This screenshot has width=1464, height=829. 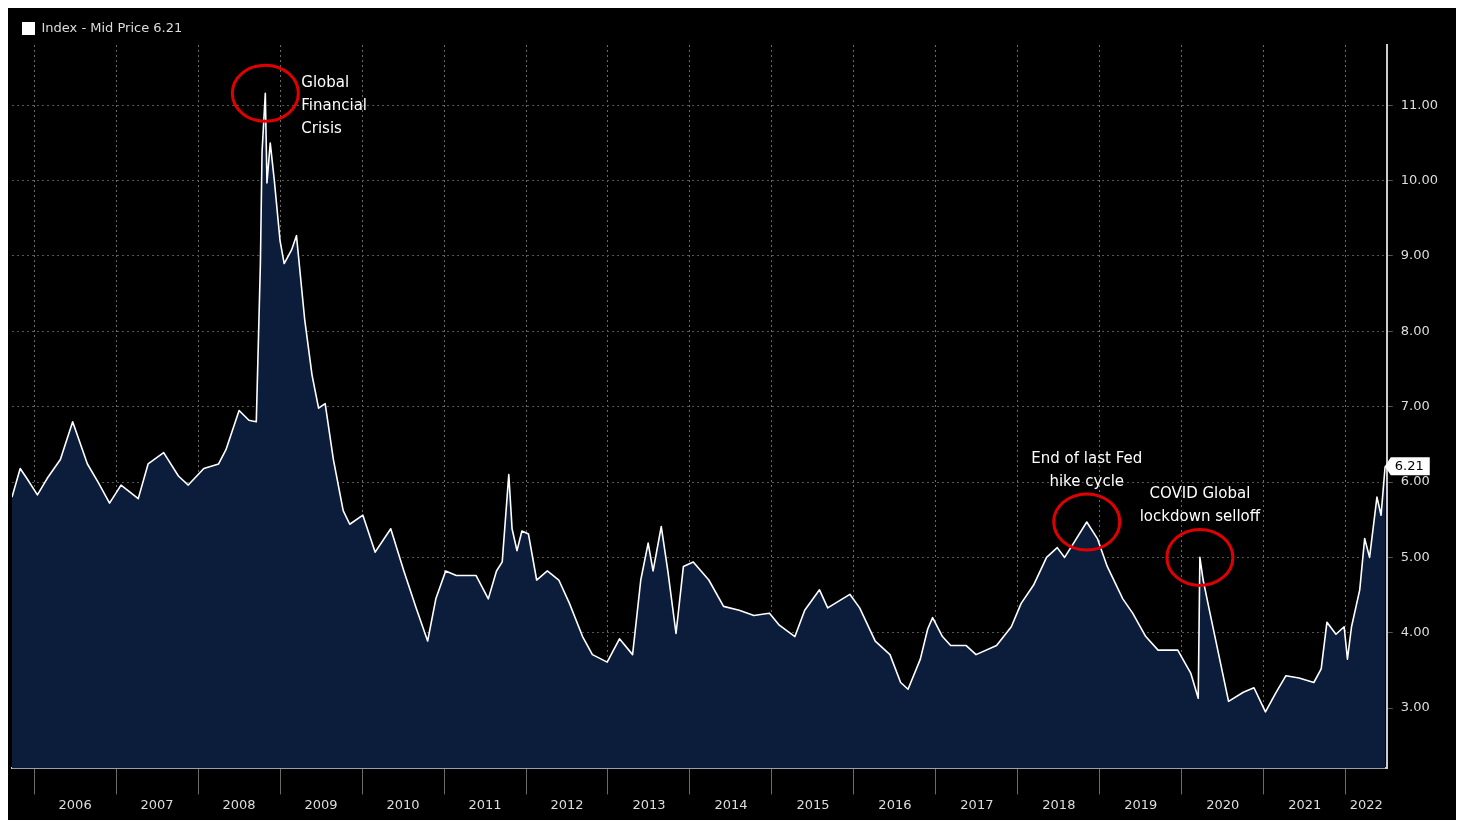 What do you see at coordinates (813, 804) in the screenshot?
I see `x-tick-label: 2015` at bounding box center [813, 804].